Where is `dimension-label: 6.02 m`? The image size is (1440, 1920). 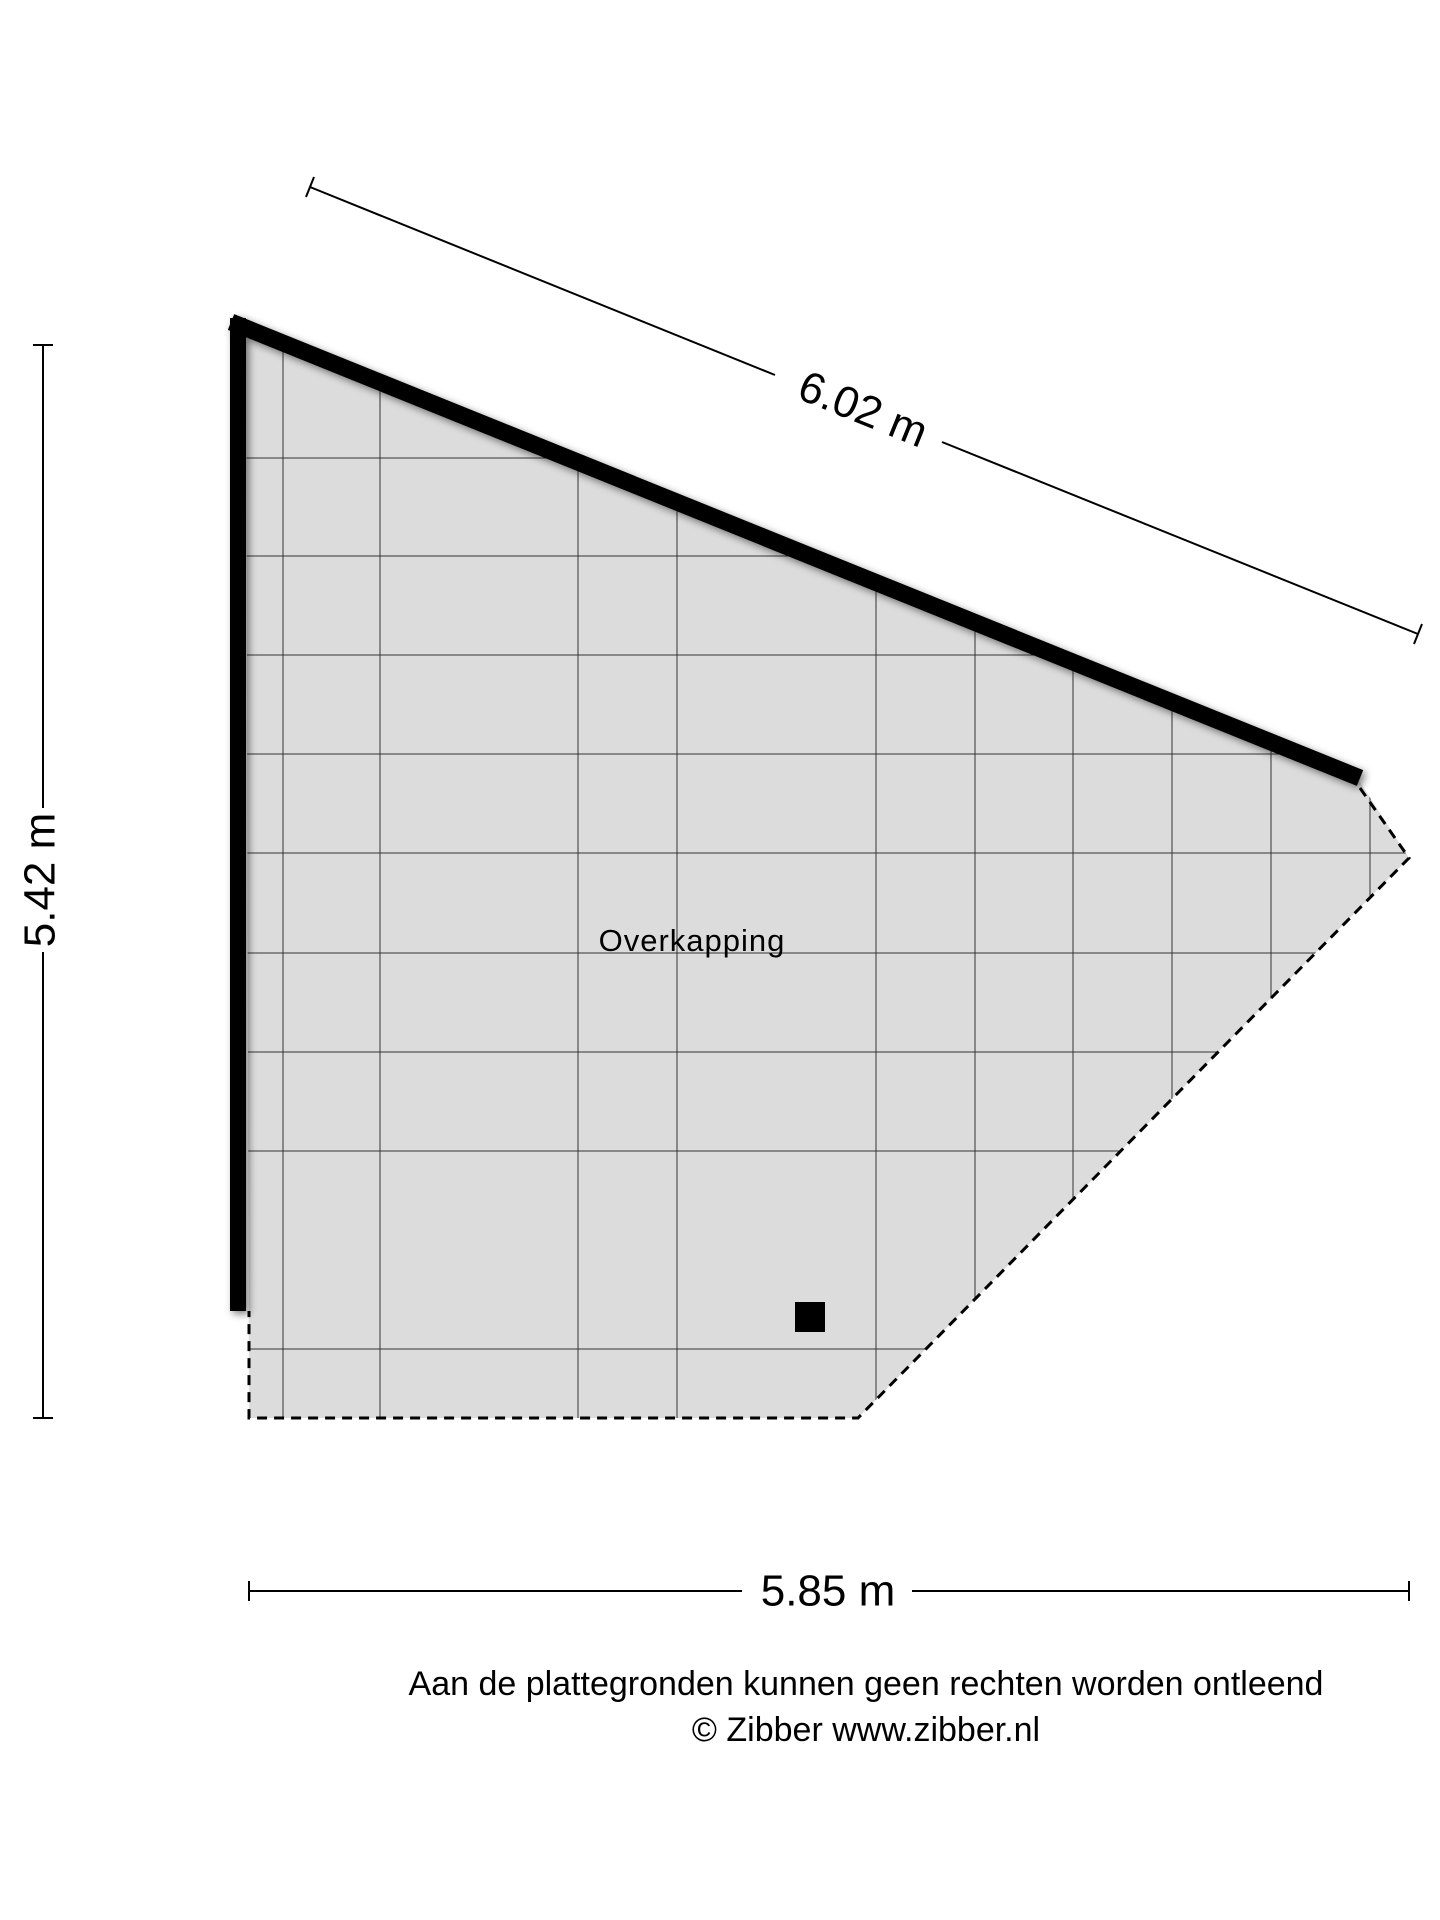 dimension-label: 6.02 m is located at coordinates (863, 409).